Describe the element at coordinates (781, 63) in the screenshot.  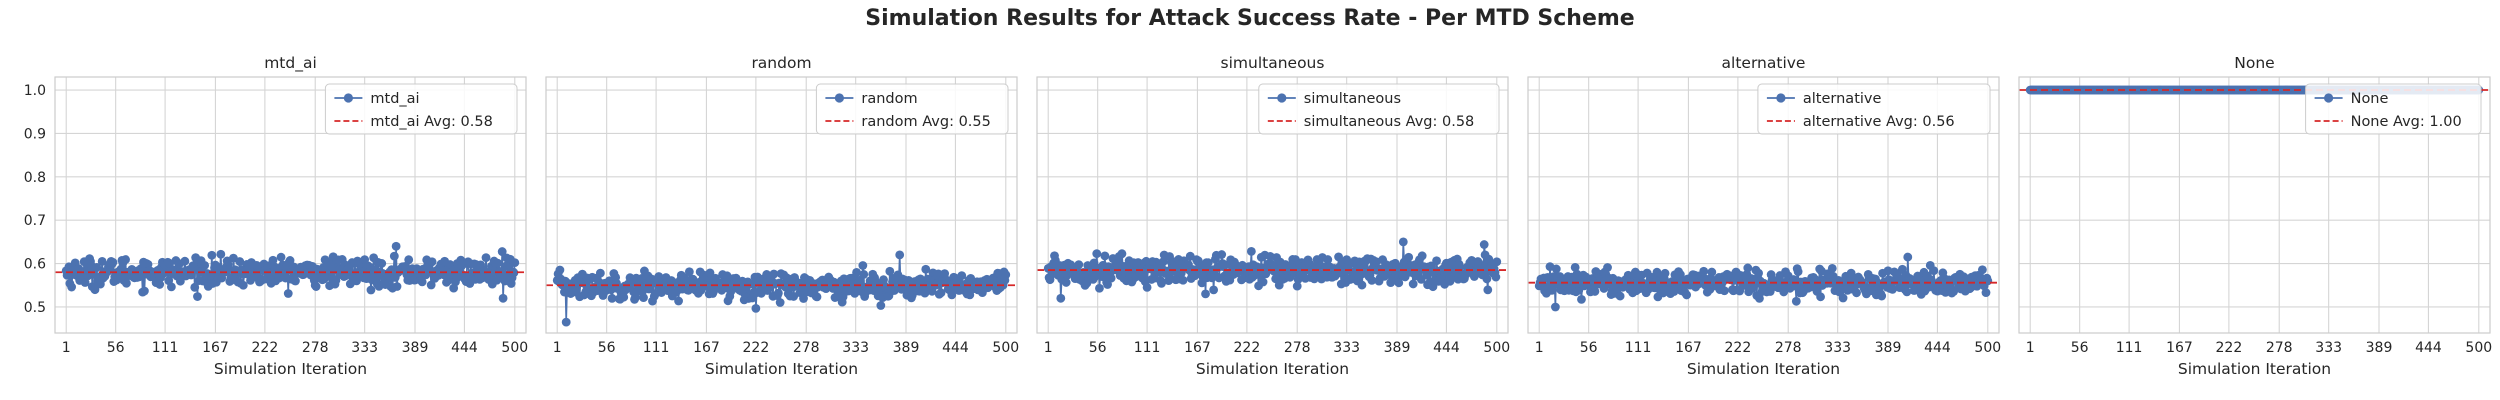
I see `panel-title: random` at that location.